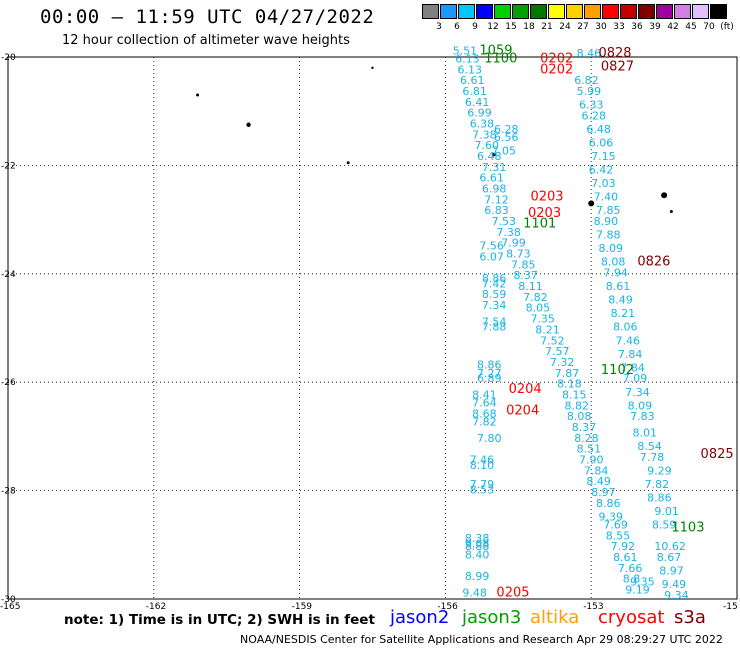 This screenshot has width=740, height=650. What do you see at coordinates (637, 590) in the screenshot?
I see `swh-value: 9.19` at bounding box center [637, 590].